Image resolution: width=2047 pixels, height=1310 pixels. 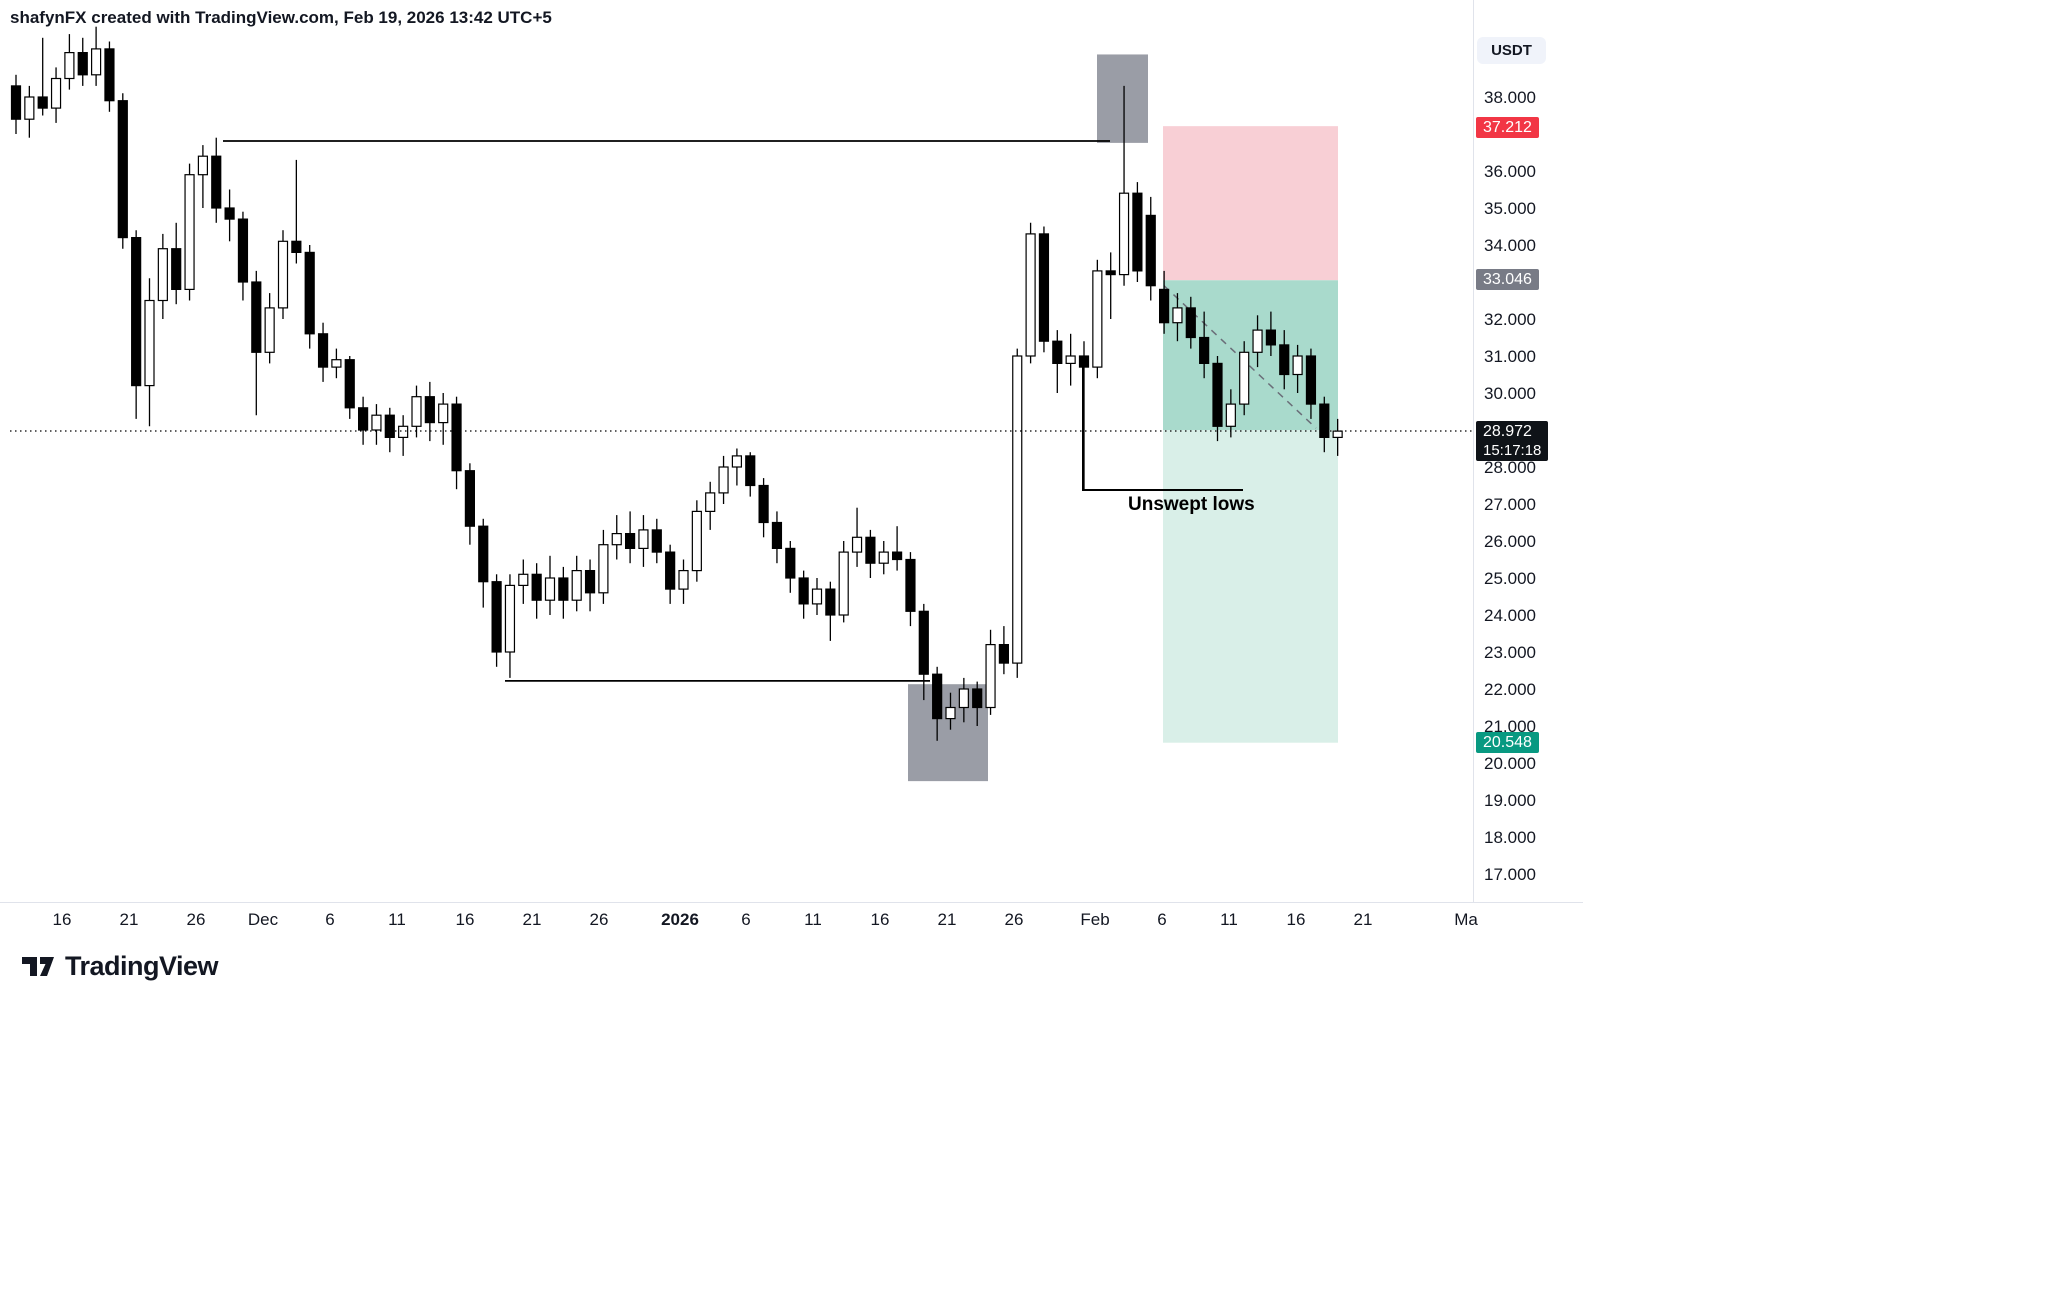 I want to click on demand-zone-upper, so click(x=1250, y=355).